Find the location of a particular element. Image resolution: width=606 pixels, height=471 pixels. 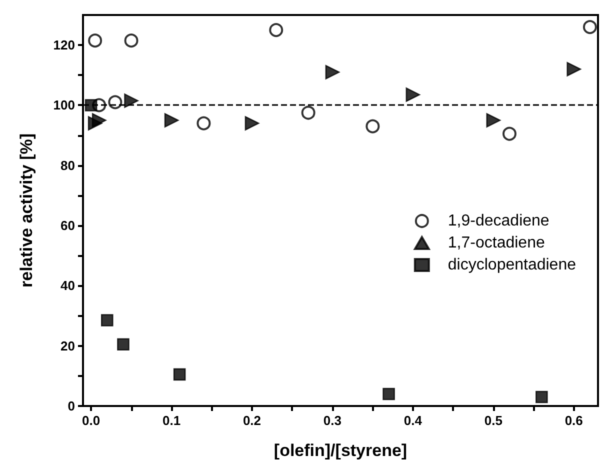

x-tick-label: 0.0 is located at coordinates (91, 420).